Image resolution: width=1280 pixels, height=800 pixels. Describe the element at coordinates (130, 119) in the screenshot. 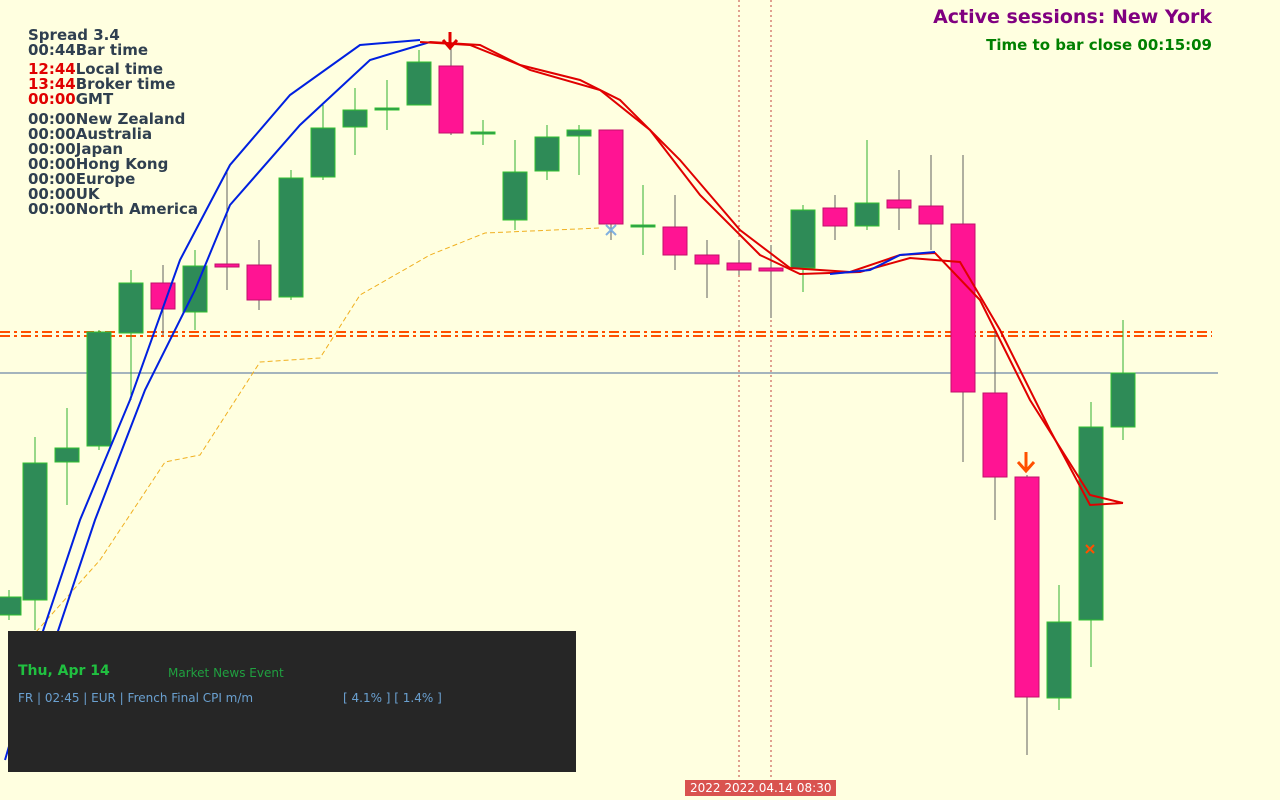

I see `label: New Zealand` at that location.